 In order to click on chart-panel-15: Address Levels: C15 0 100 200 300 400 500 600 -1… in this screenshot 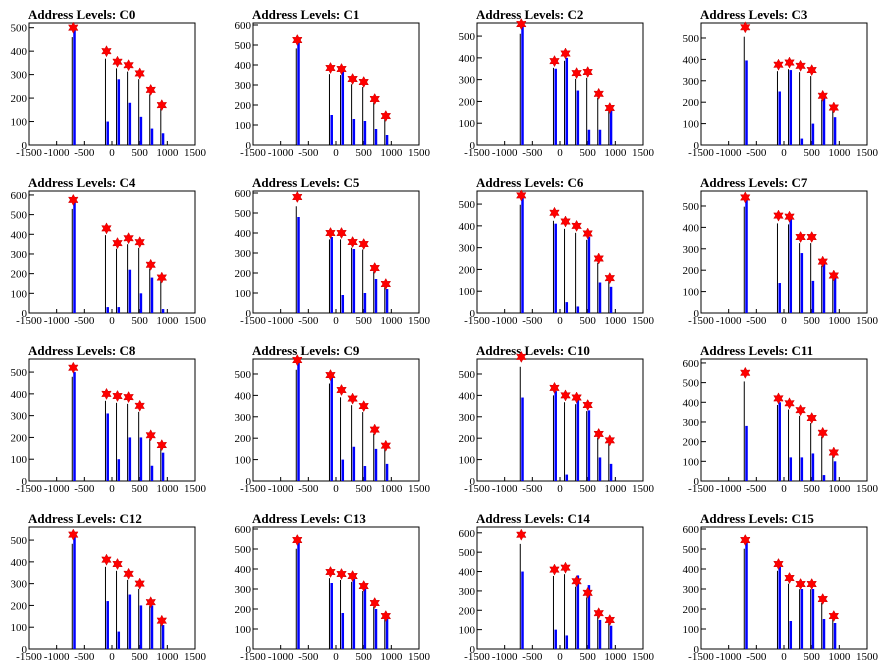, I will do `click(781, 587)`.